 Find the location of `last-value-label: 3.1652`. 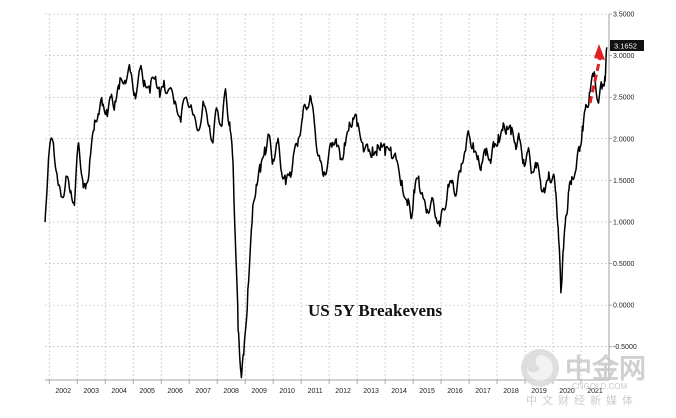

last-value-label: 3.1652 is located at coordinates (625, 46).